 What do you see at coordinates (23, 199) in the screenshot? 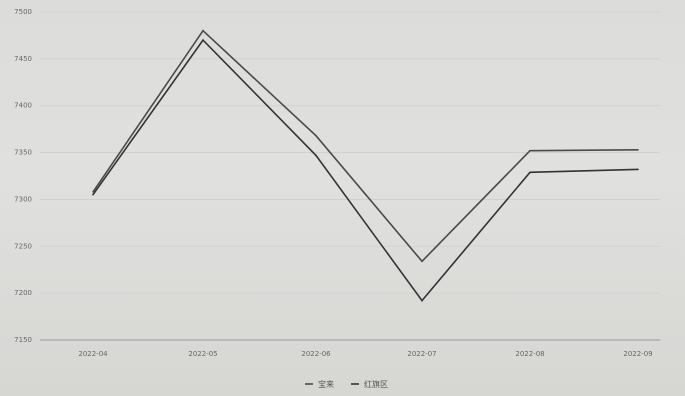
I see `y-tick-label: 7300` at bounding box center [23, 199].